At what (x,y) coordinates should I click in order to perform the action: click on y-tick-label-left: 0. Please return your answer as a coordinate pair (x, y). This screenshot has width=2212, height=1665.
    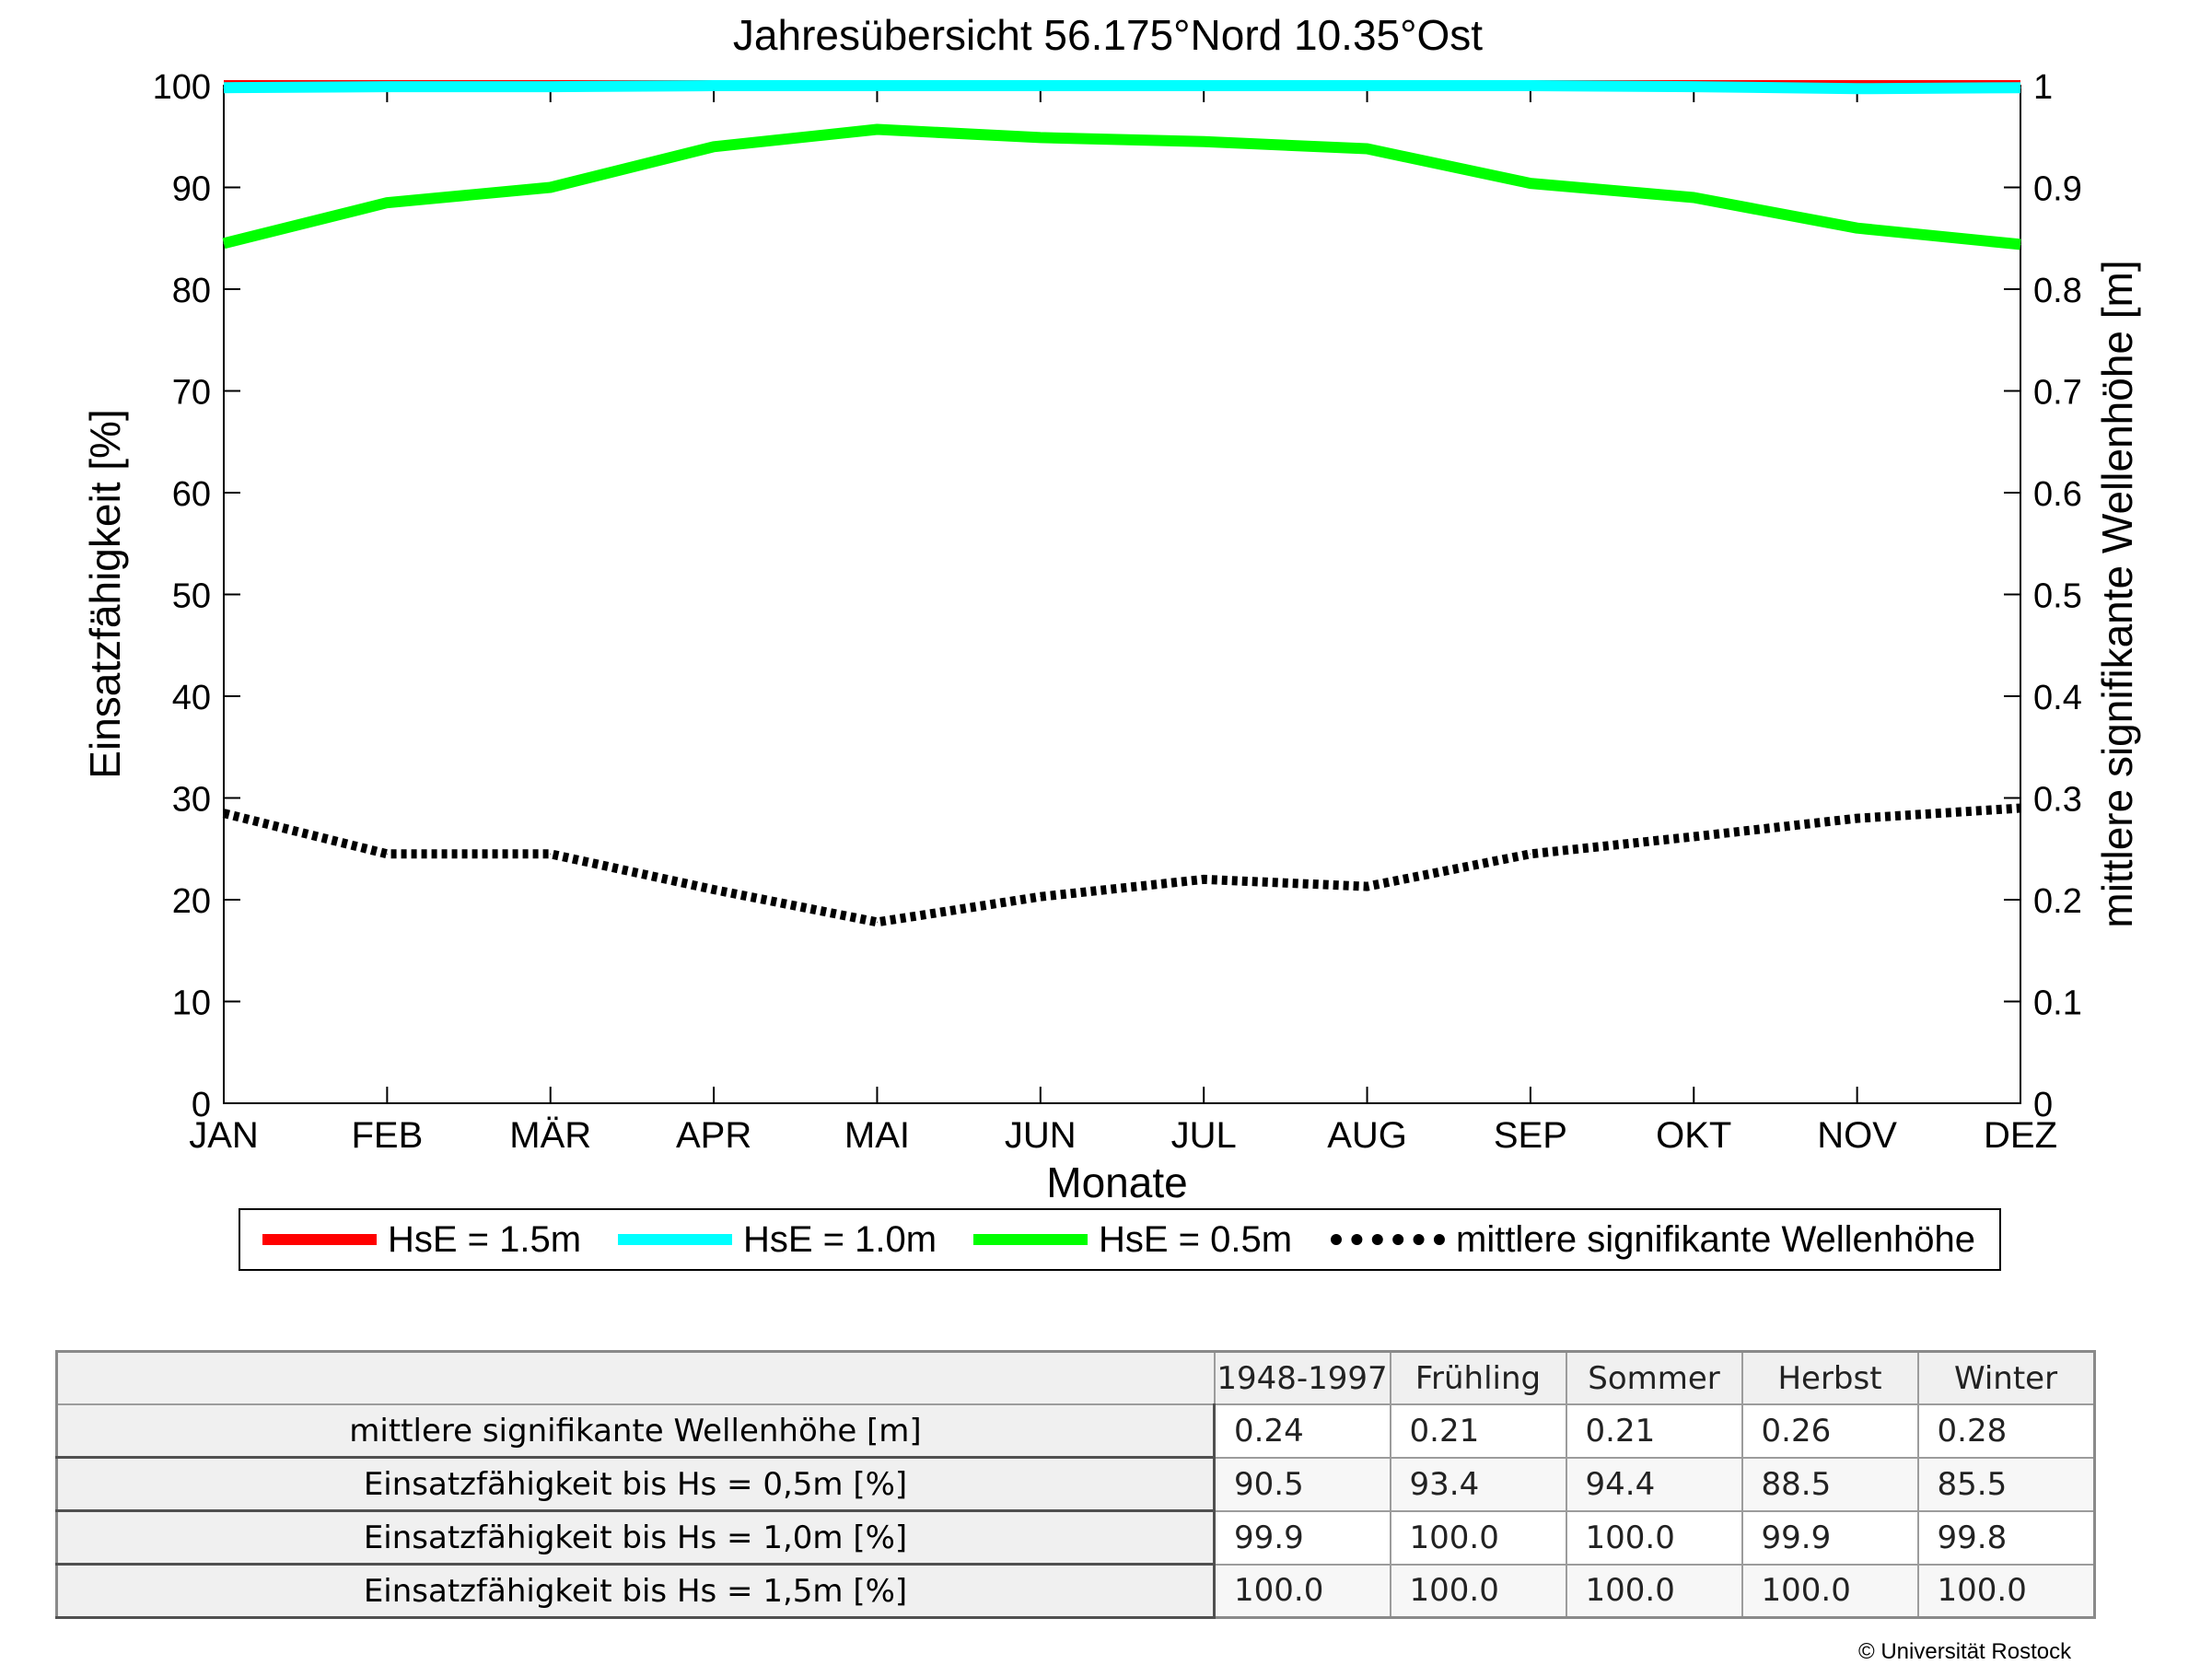
    Looking at the image, I should click on (202, 1105).